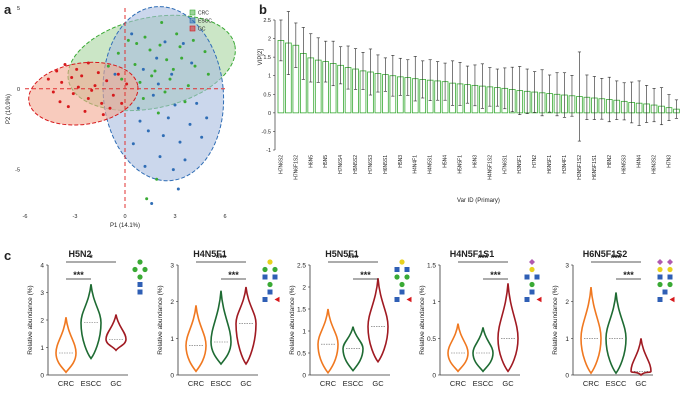 This screenshot has height=410, width=685. I want to click on panel-c-letter: c, so click(7, 255).